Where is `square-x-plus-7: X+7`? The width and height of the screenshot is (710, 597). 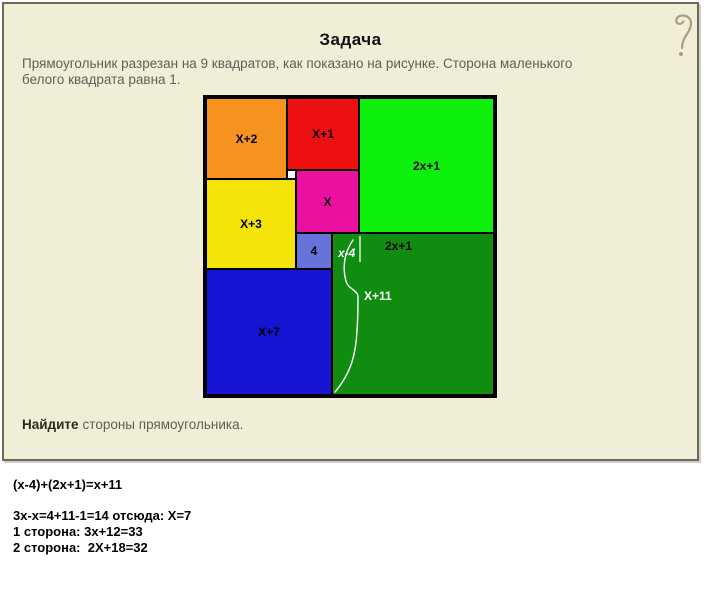
square-x-plus-7: X+7 is located at coordinates (269, 332).